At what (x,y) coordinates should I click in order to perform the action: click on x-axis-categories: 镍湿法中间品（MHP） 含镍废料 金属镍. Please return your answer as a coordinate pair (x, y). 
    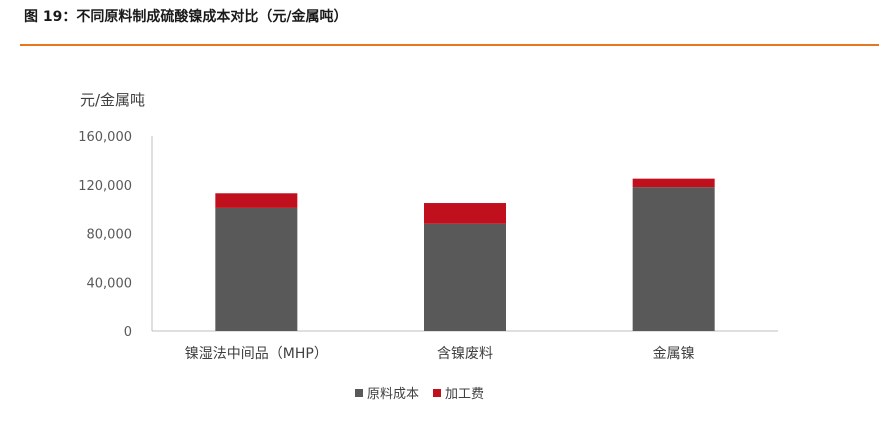
    Looking at the image, I should click on (440, 354).